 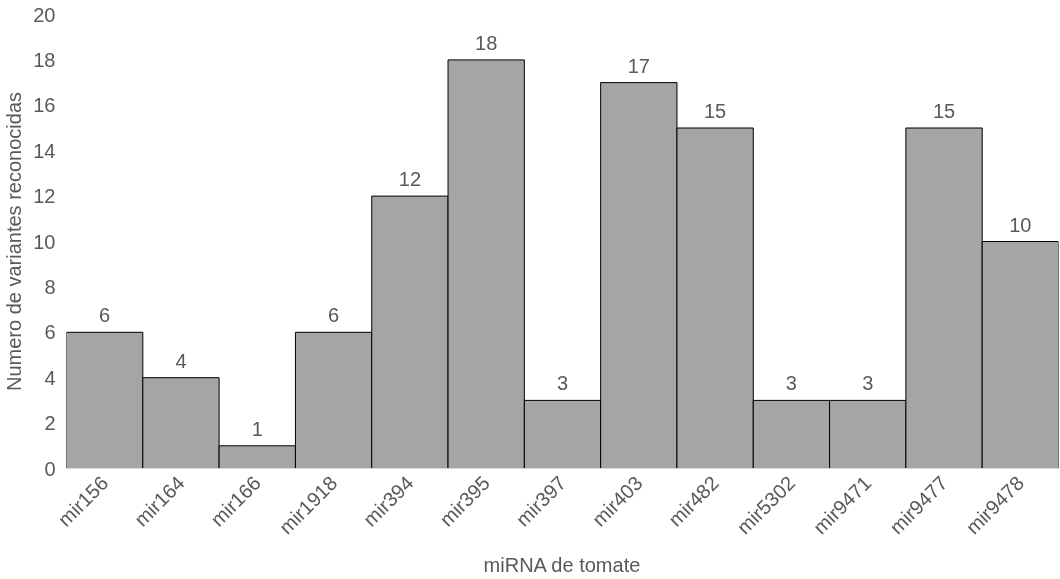 What do you see at coordinates (50, 332) in the screenshot?
I see `y-tick-label: 6` at bounding box center [50, 332].